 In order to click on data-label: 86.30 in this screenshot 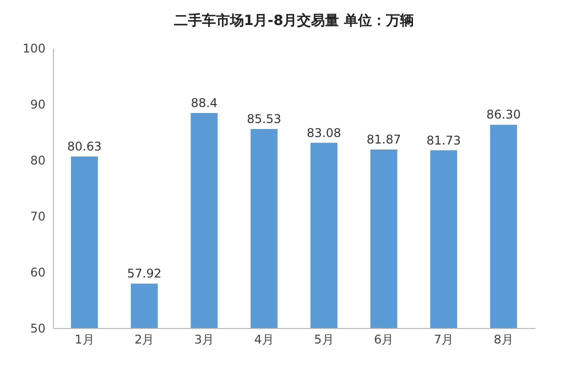, I will do `click(503, 115)`.